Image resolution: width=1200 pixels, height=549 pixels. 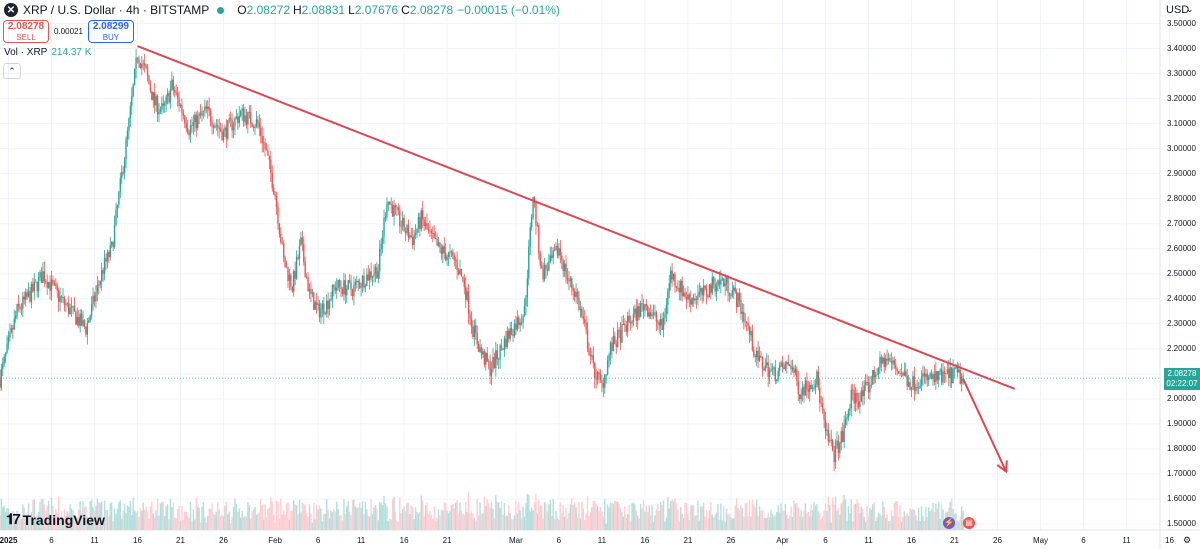 What do you see at coordinates (1187, 540) in the screenshot?
I see `settings-icon: ⚙` at bounding box center [1187, 540].